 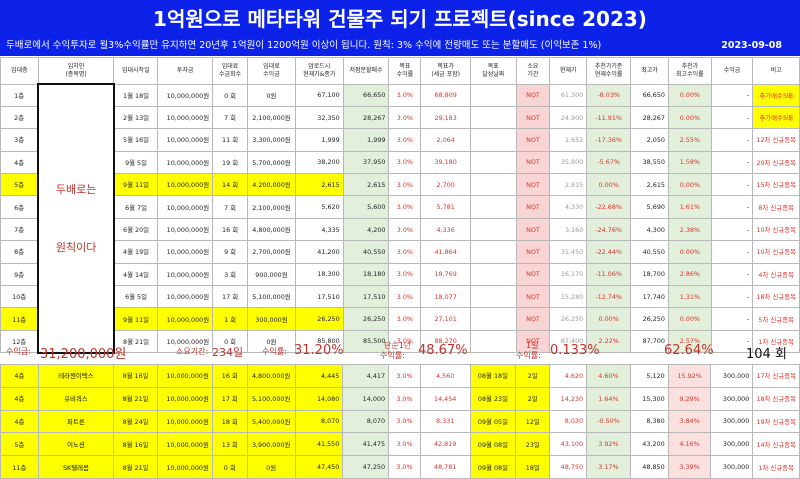 What do you see at coordinates (271, 140) in the screenshot?
I see `cell-income: 3,300,000원` at bounding box center [271, 140].